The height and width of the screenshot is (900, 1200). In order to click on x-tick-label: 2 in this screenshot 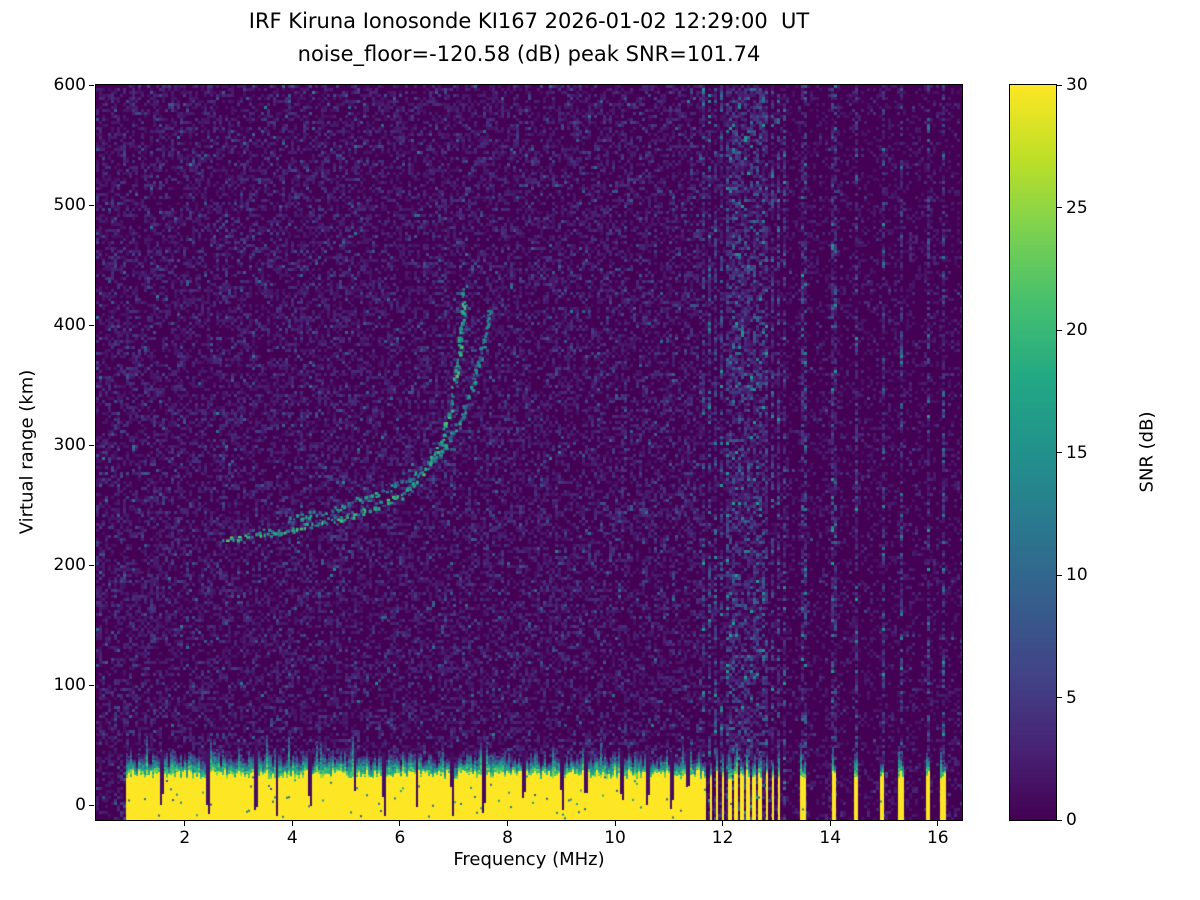, I will do `click(185, 838)`.